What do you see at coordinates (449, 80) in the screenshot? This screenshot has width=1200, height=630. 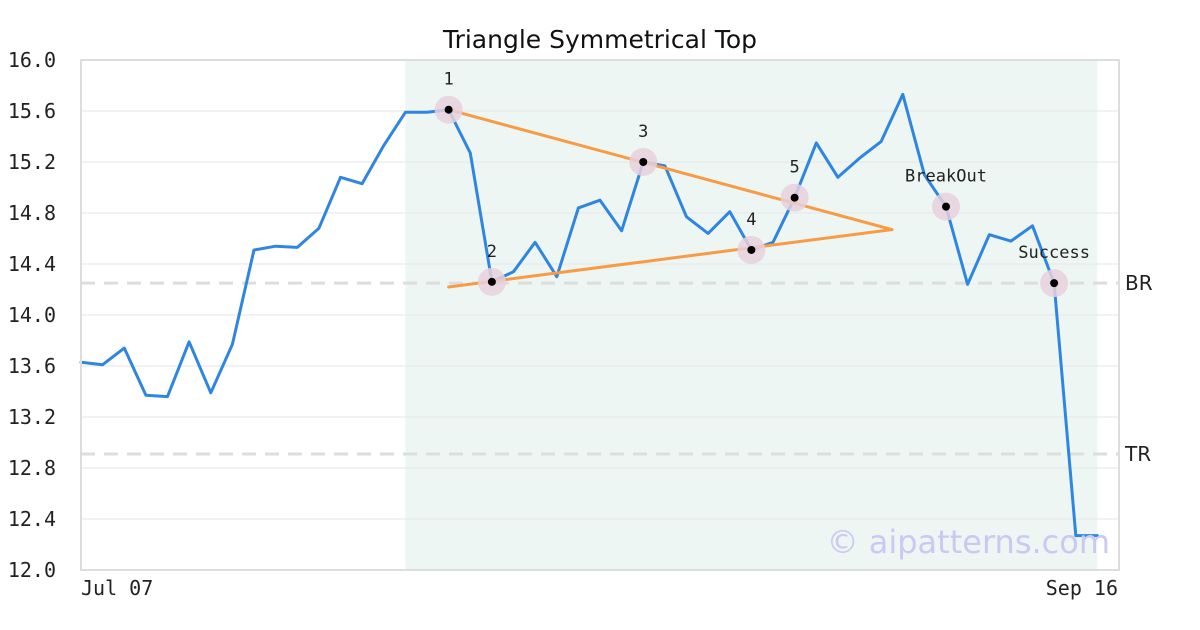 I see `point-label-1: 1` at bounding box center [449, 80].